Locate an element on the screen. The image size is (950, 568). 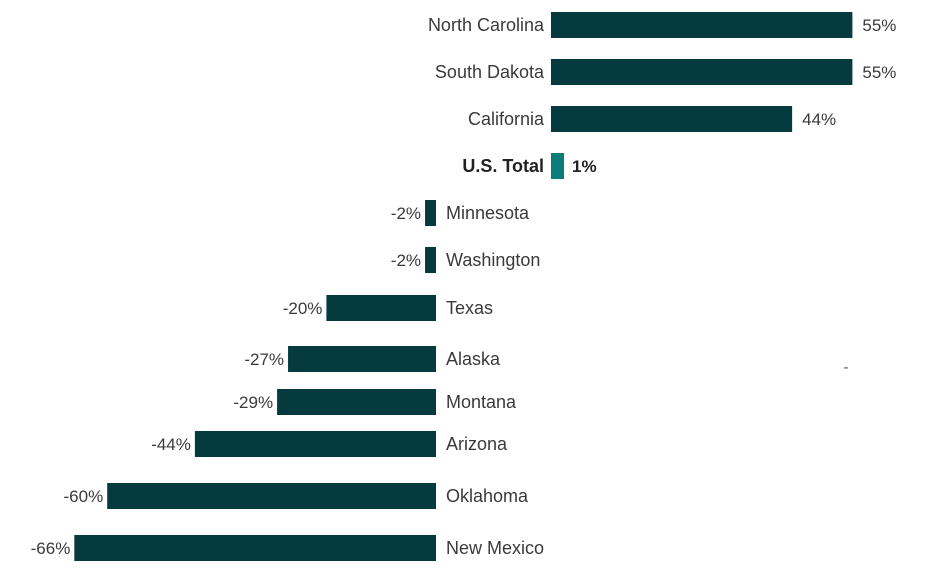
value-label-minnesota: -2% is located at coordinates (406, 213).